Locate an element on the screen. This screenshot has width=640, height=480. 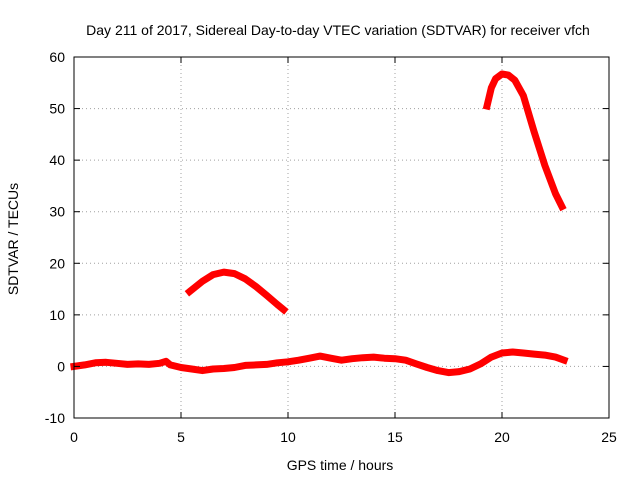
y-tick-label: 30 is located at coordinates (57, 212).